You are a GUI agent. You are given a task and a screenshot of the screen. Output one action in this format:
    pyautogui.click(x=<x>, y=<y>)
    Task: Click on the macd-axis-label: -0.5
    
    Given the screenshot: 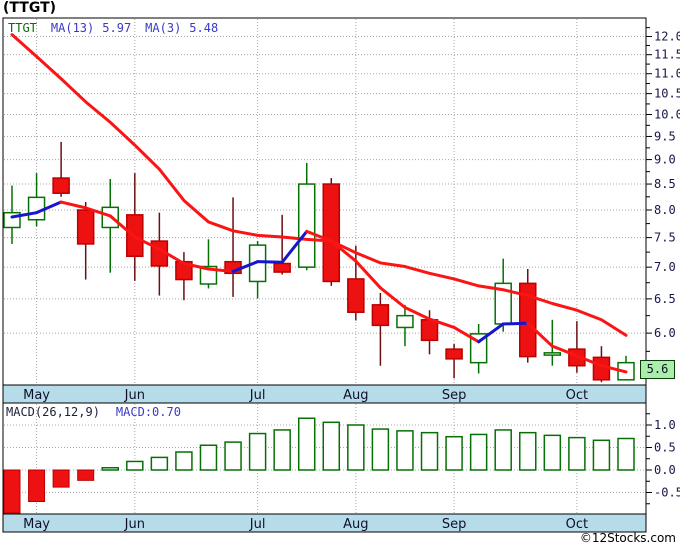 What is the action you would take?
    pyautogui.click(x=667, y=493)
    